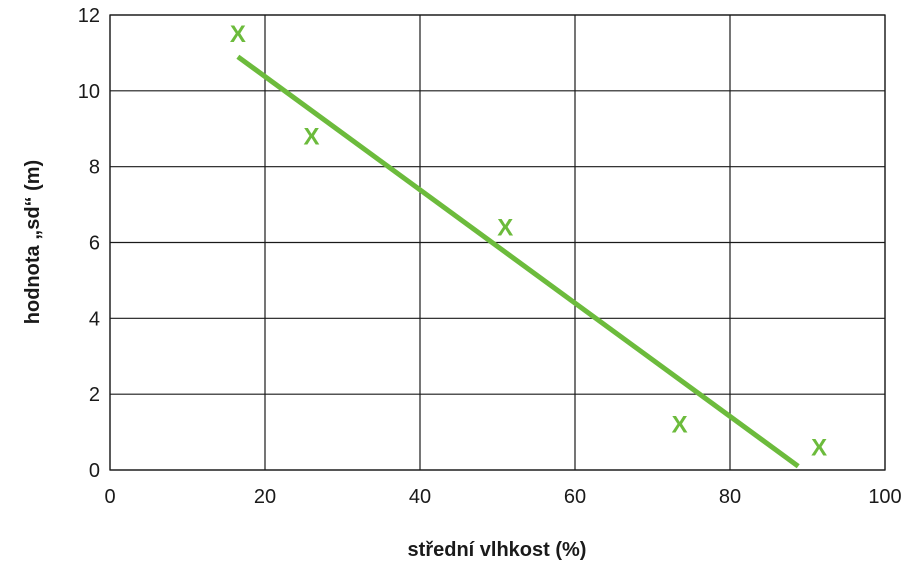 This screenshot has width=920, height=562. What do you see at coordinates (94, 395) in the screenshot?
I see `y-tick-label-1: 2` at bounding box center [94, 395].